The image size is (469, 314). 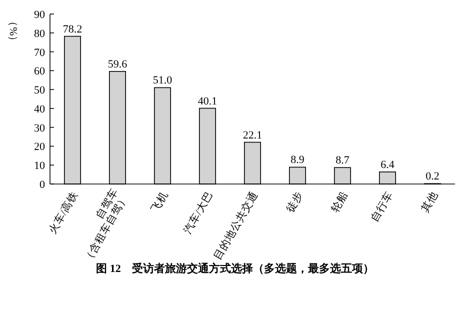 I want to click on x-tick-label: 火车/高铁, so click(x=63, y=212).